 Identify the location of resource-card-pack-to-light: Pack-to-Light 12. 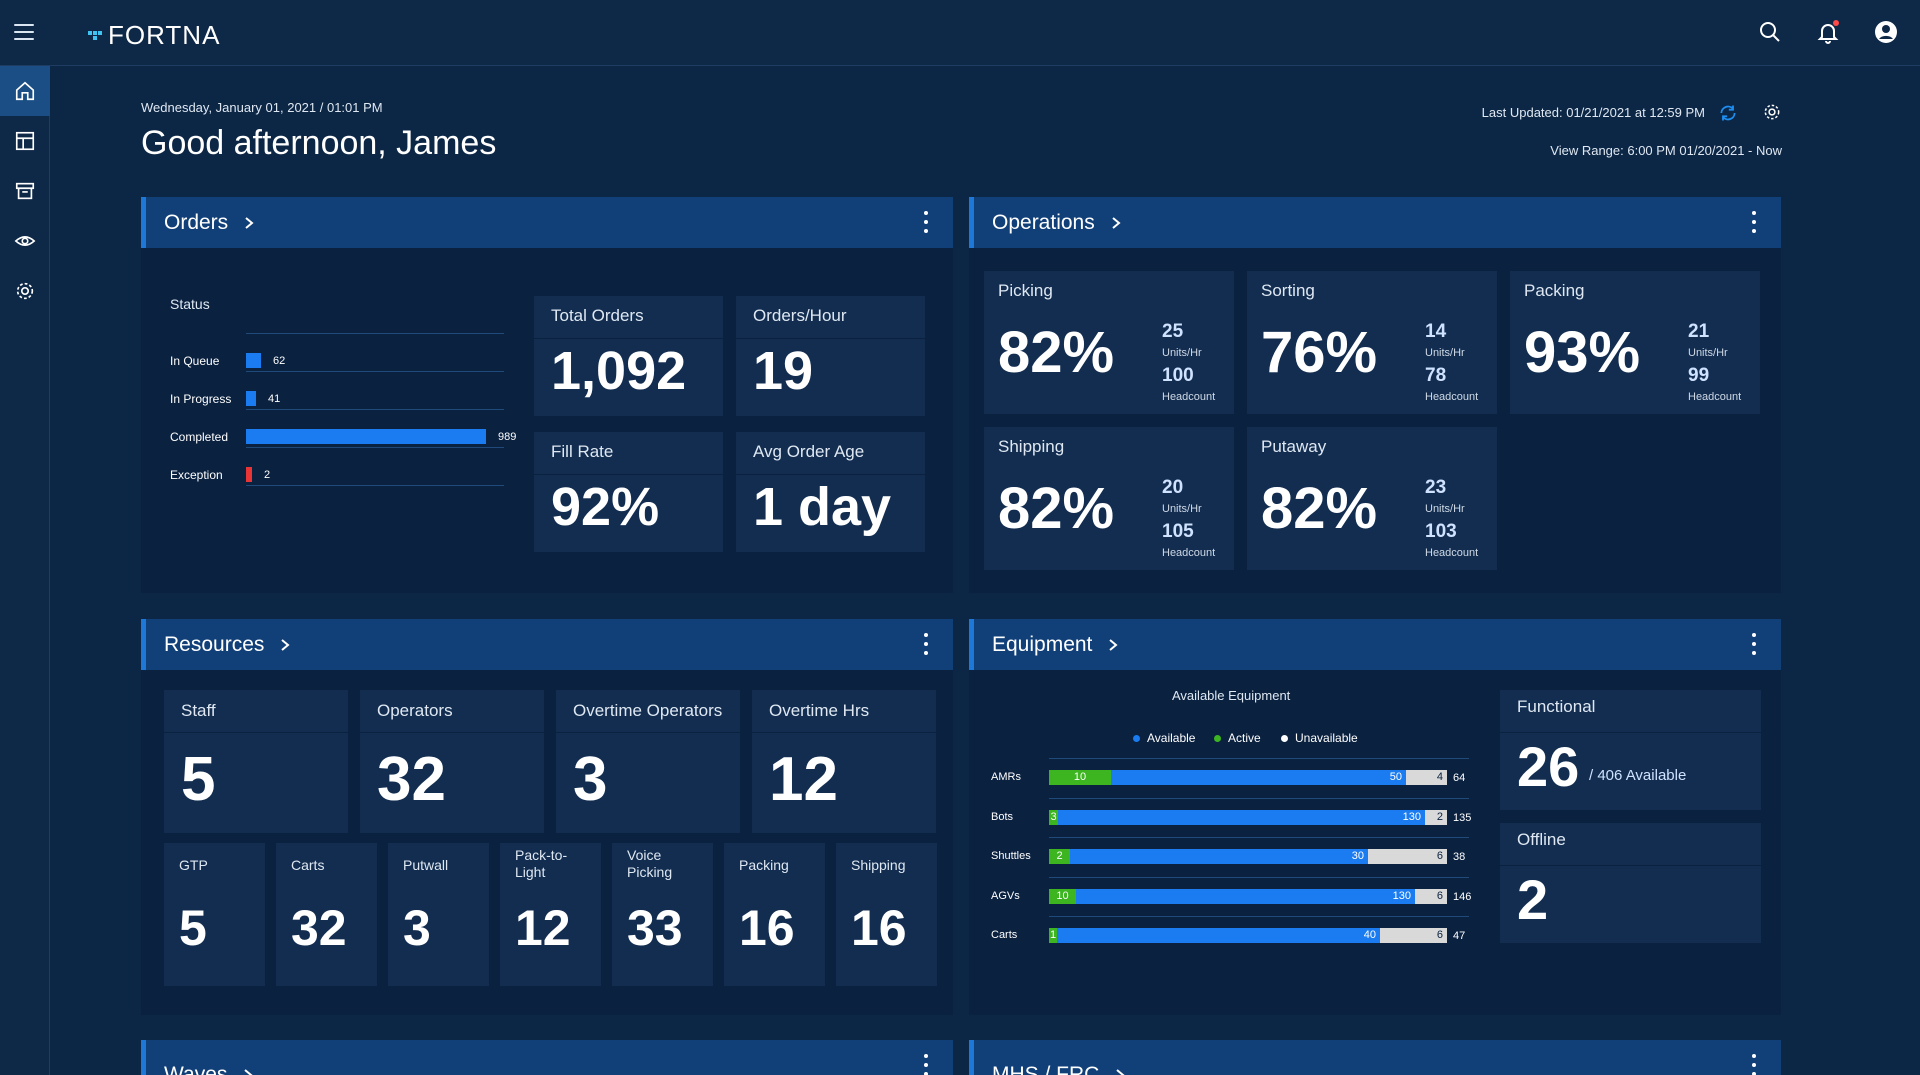
(550, 914).